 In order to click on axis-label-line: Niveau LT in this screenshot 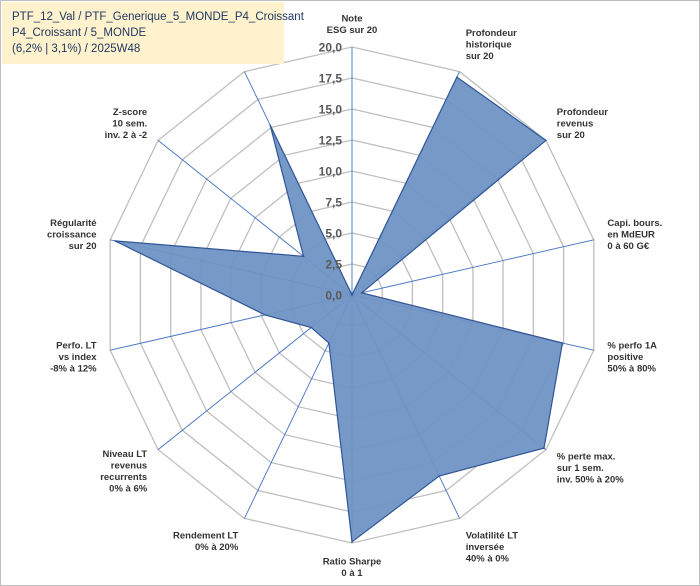, I will do `click(124, 454)`.